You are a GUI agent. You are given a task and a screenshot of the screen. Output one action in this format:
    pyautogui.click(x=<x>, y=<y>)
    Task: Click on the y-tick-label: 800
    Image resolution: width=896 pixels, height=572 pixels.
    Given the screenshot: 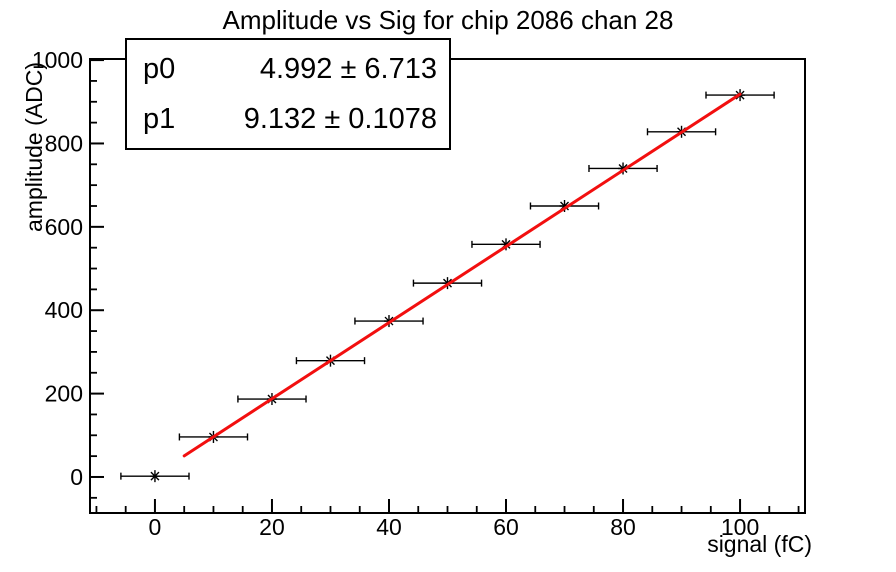 What is the action you would take?
    pyautogui.click(x=64, y=143)
    